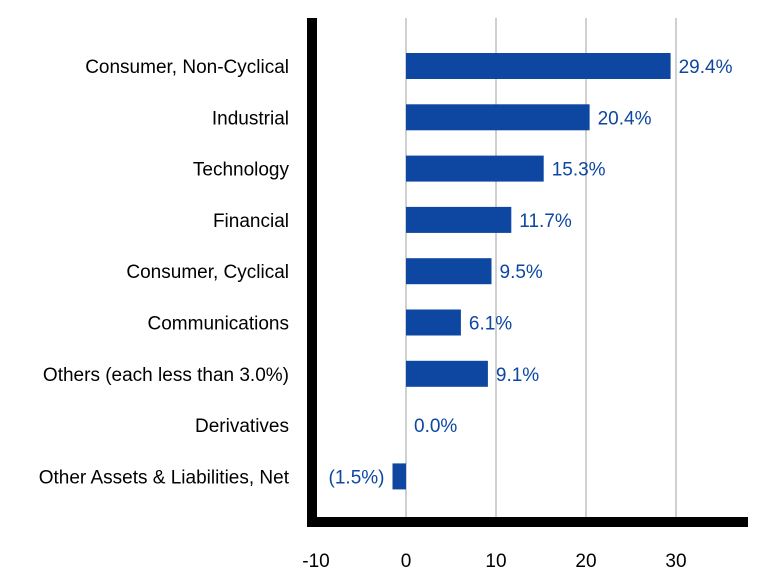 This screenshot has width=780, height=588. What do you see at coordinates (579, 170) in the screenshot?
I see `data-label-2: 15.3%` at bounding box center [579, 170].